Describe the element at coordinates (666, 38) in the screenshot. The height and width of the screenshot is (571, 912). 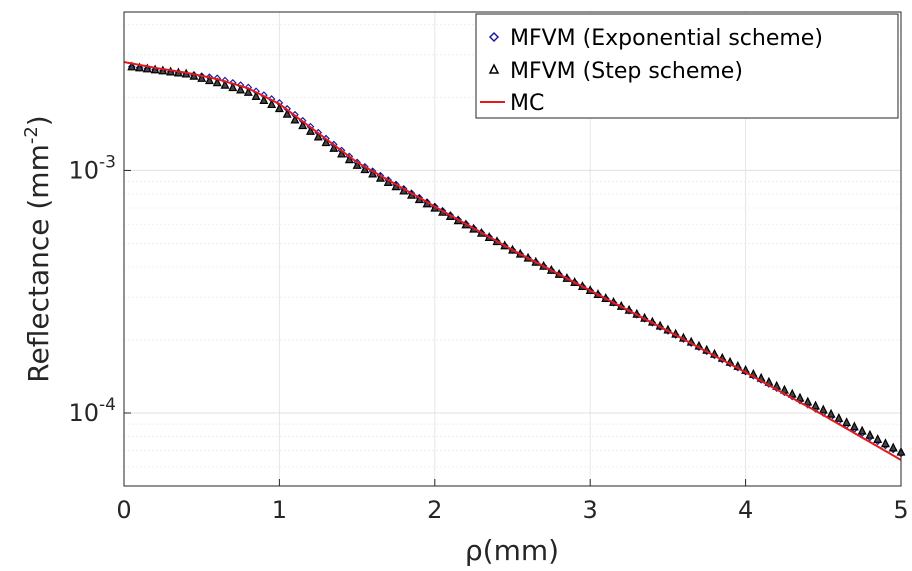
I see `legend-label-exponential: MFVM (Exponential scheme)` at that location.